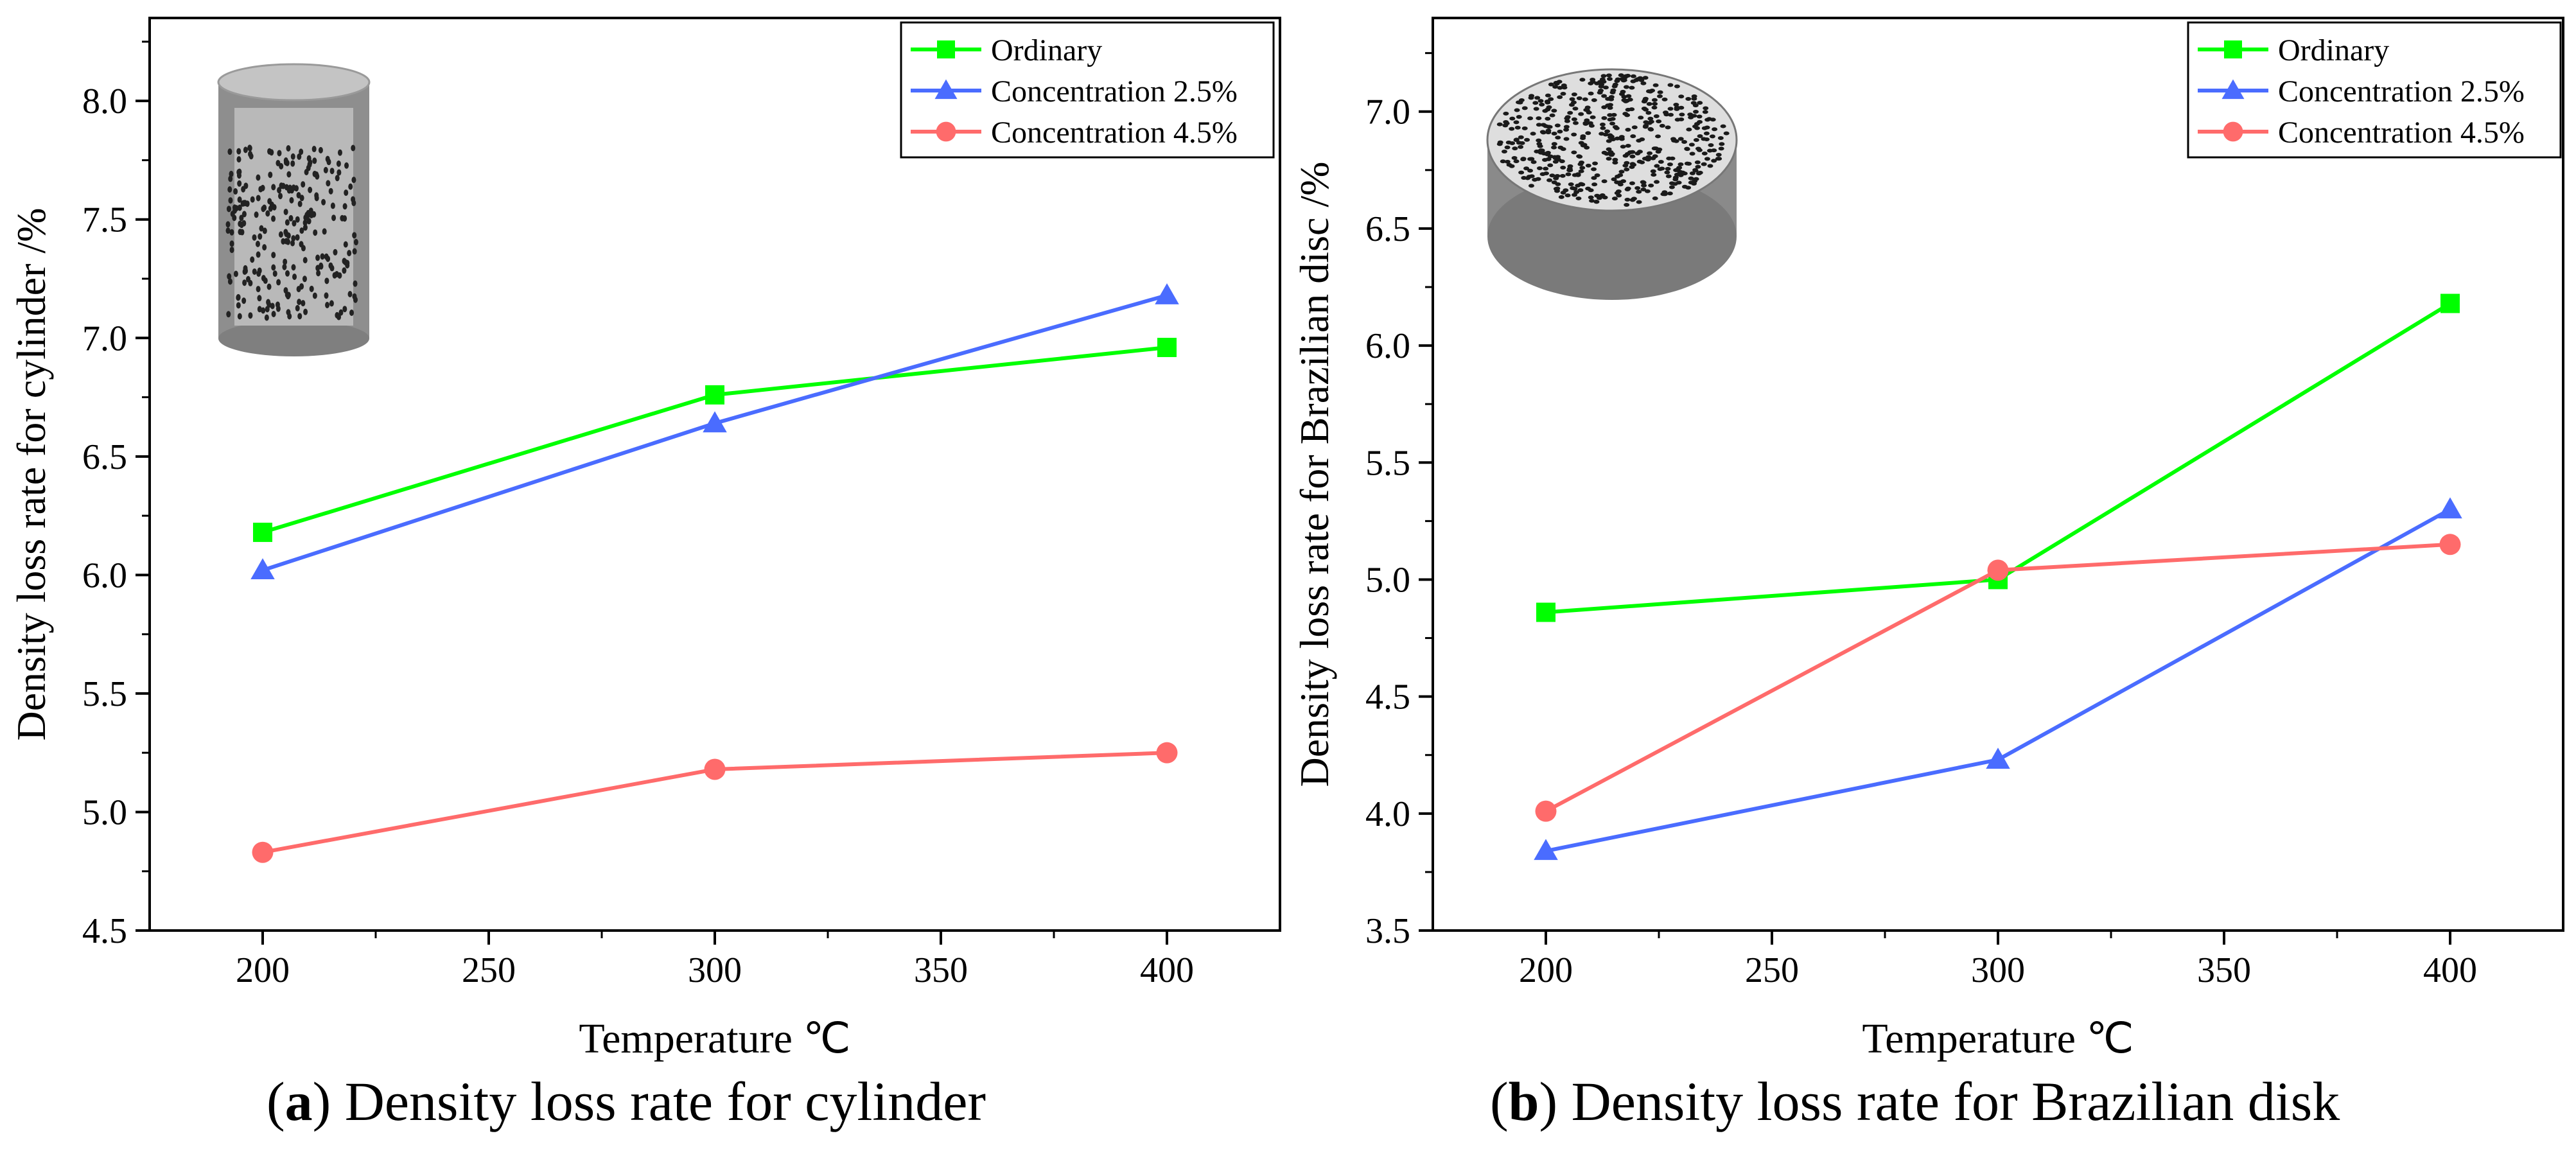 The height and width of the screenshot is (1163, 2576). What do you see at coordinates (1387, 814) in the screenshot?
I see `y-tick-label: 4.0` at bounding box center [1387, 814].